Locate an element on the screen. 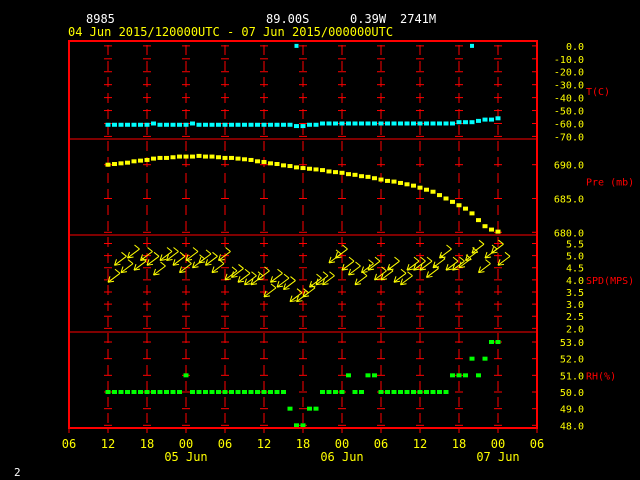 The width and height of the screenshot is (640, 480). x-tick-label: 12 is located at coordinates (264, 444).